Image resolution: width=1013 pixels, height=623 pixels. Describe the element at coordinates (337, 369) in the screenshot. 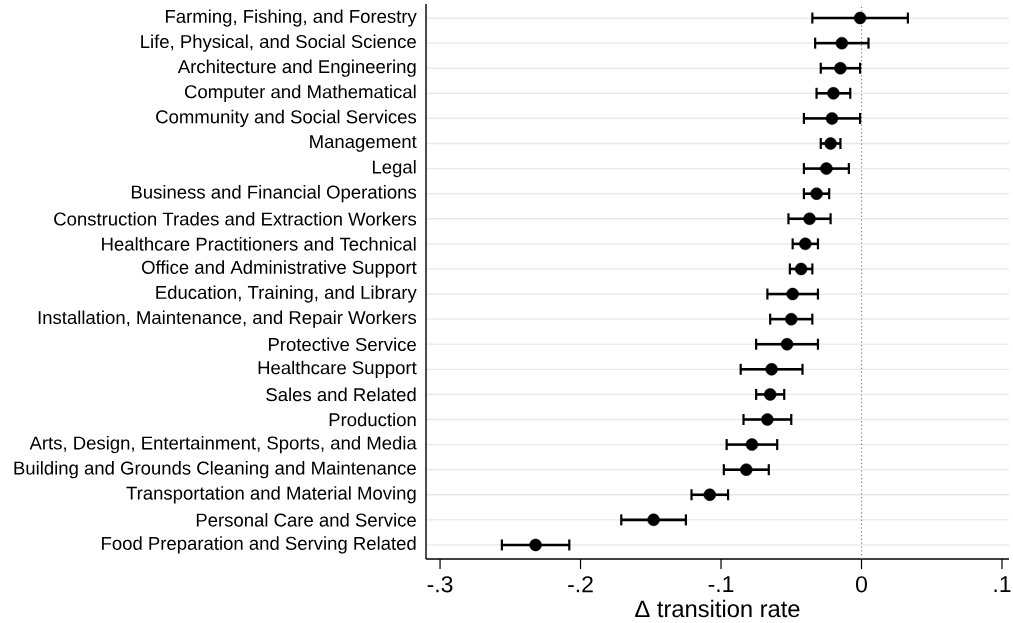

I see `y-tick-label: Healthcare Support` at that location.